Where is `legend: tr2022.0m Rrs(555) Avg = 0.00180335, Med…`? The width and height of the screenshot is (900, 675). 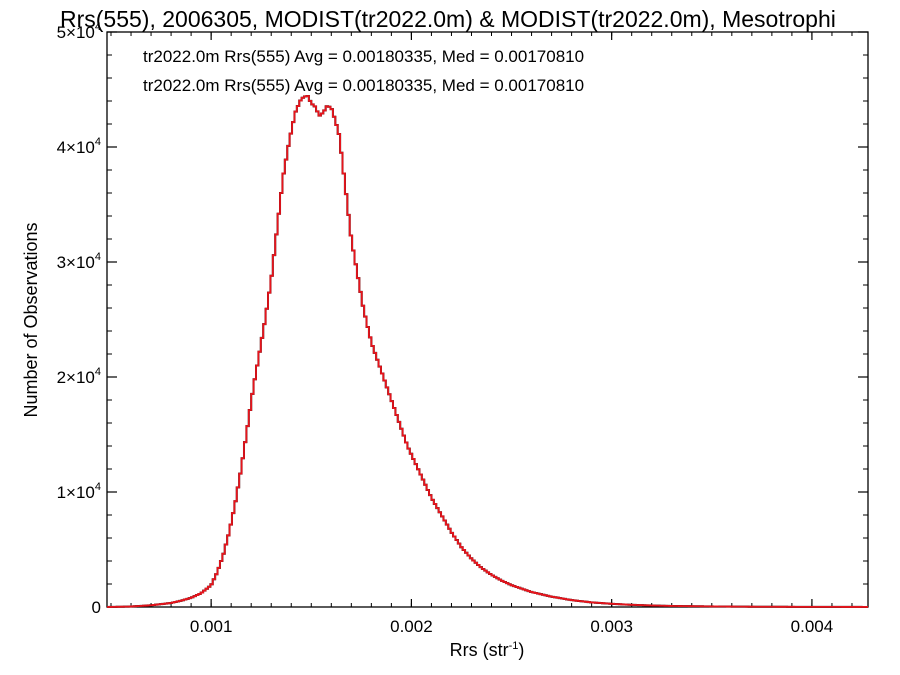
legend: tr2022.0m Rrs(555) Avg = 0.00180335, Med… is located at coordinates (363, 71).